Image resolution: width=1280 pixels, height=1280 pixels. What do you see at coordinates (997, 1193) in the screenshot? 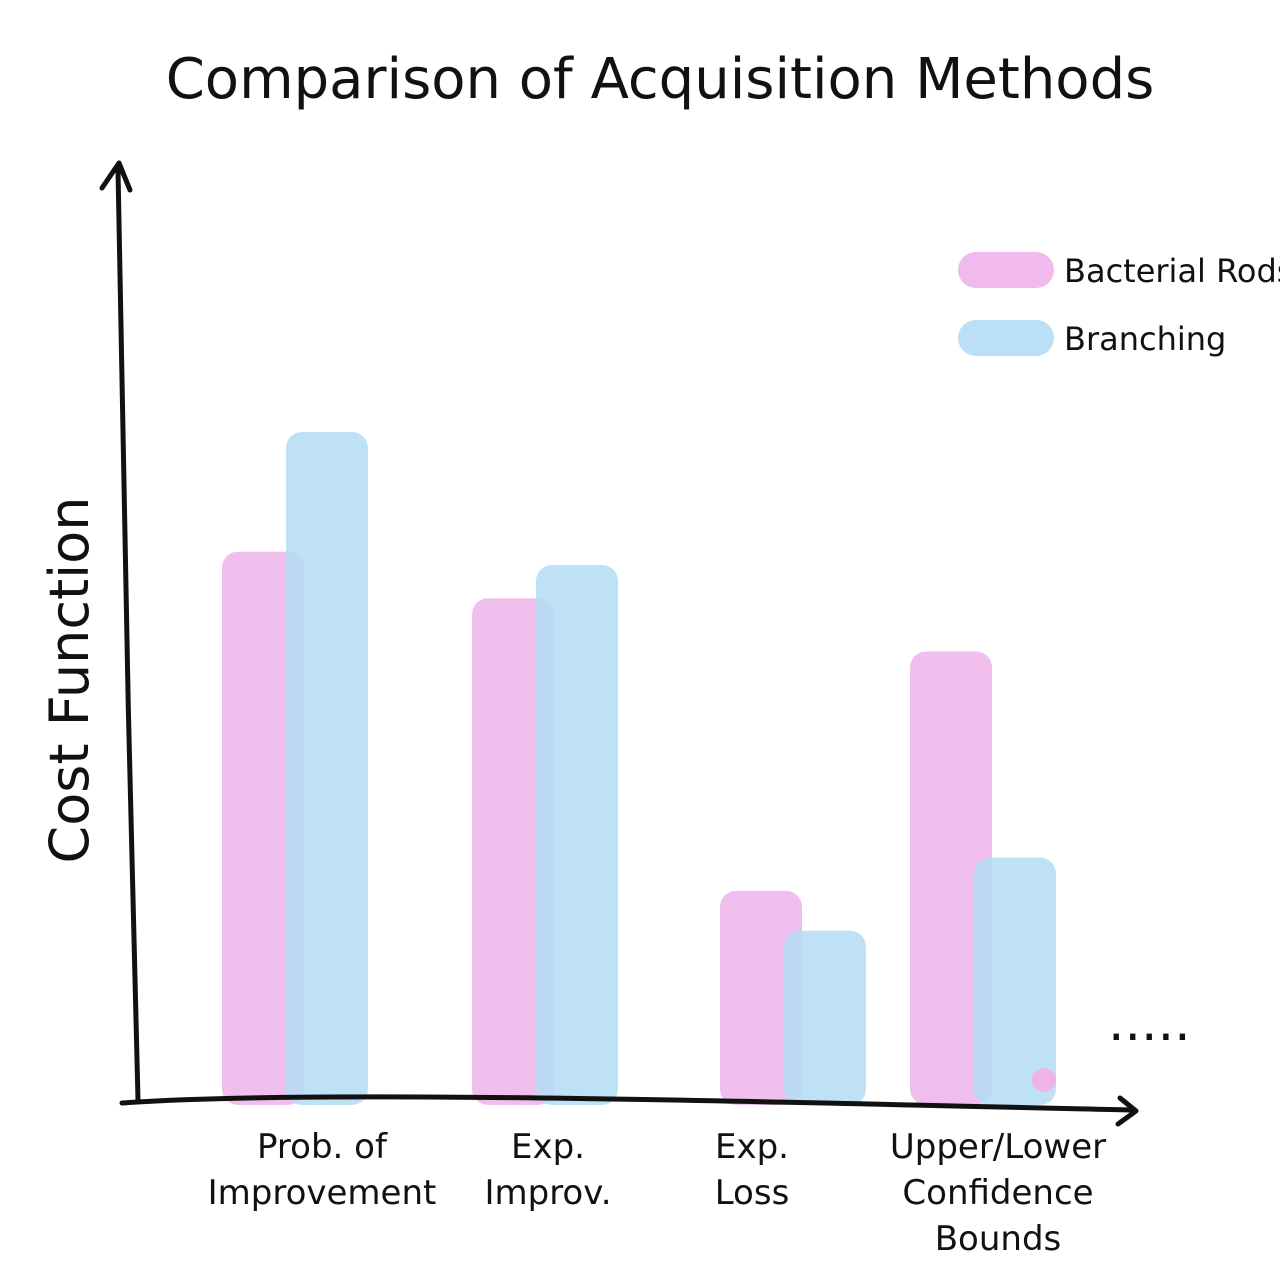
I see `x-tick-label-3-1: Confidence` at bounding box center [997, 1193].